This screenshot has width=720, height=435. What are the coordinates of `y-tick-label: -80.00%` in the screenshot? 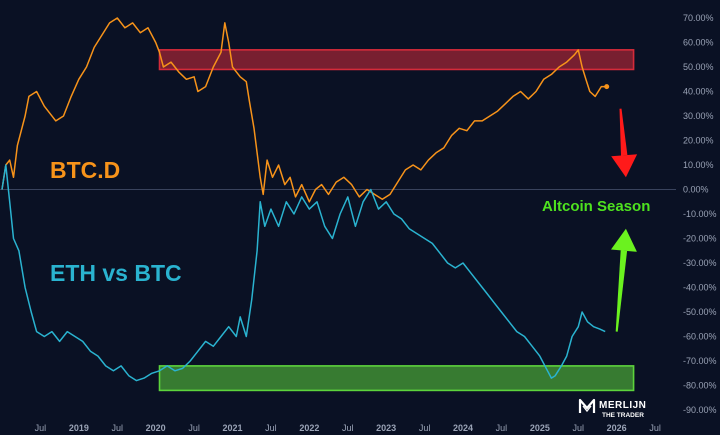 It's located at (700, 386).